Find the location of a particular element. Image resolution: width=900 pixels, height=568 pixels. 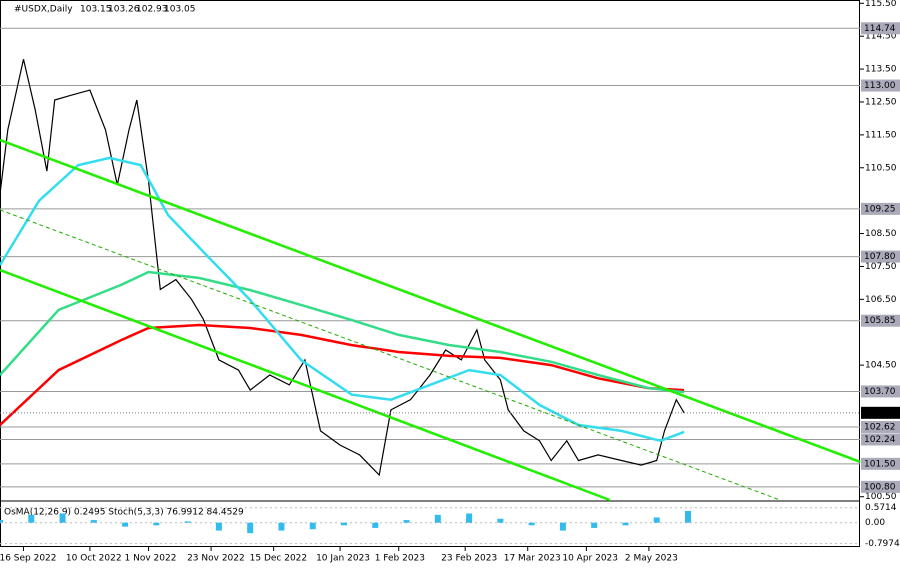

y-tick-label: 114.50 is located at coordinates (881, 37).